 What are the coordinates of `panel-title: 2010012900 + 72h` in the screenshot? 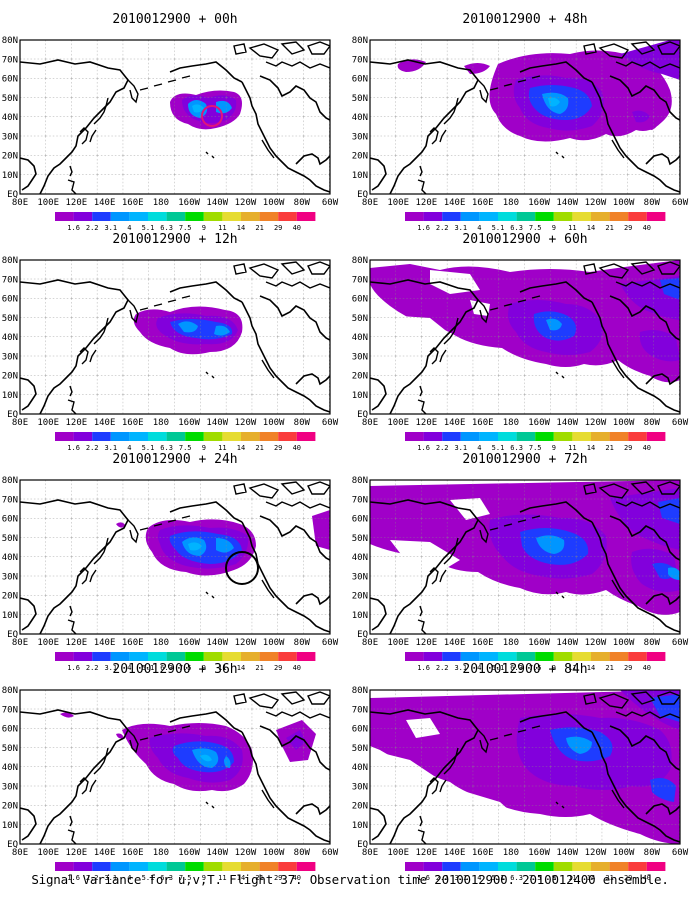 It's located at (524, 459).